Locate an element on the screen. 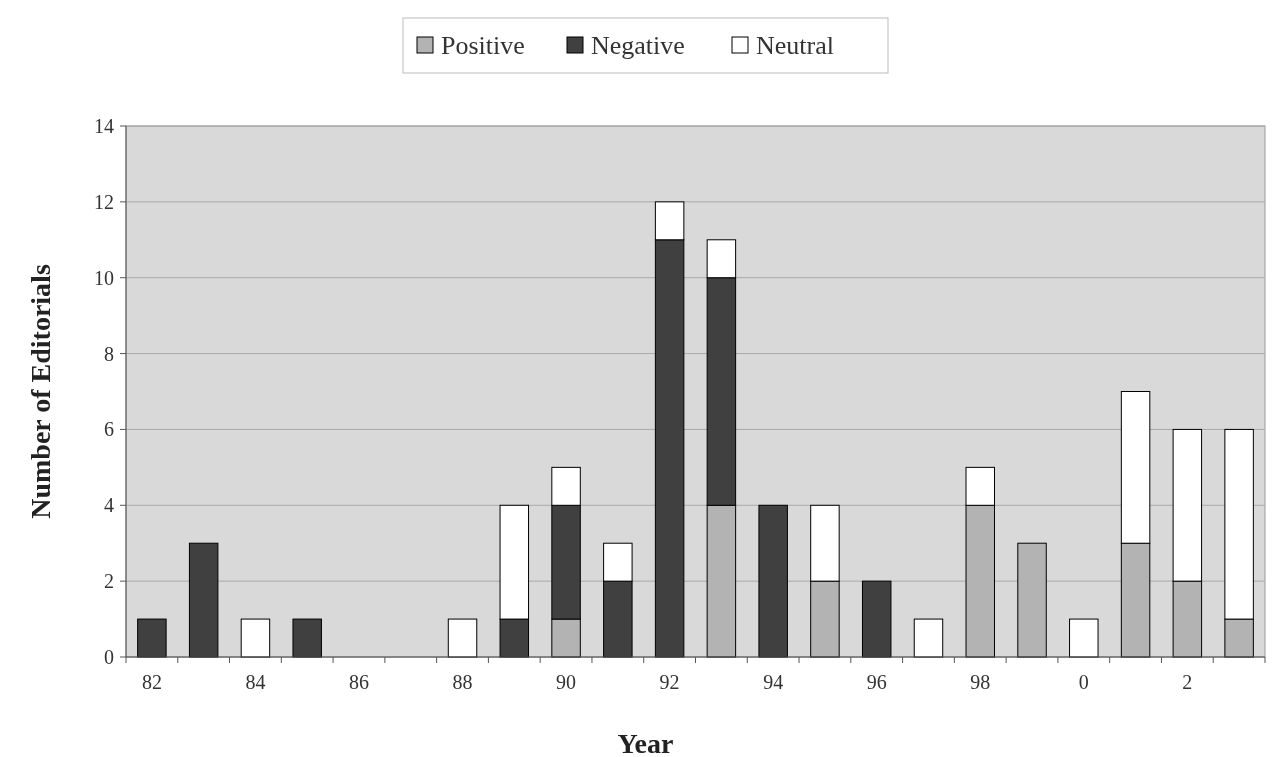 This screenshot has height=757, width=1273. x-tick-label: 90 is located at coordinates (566, 682).